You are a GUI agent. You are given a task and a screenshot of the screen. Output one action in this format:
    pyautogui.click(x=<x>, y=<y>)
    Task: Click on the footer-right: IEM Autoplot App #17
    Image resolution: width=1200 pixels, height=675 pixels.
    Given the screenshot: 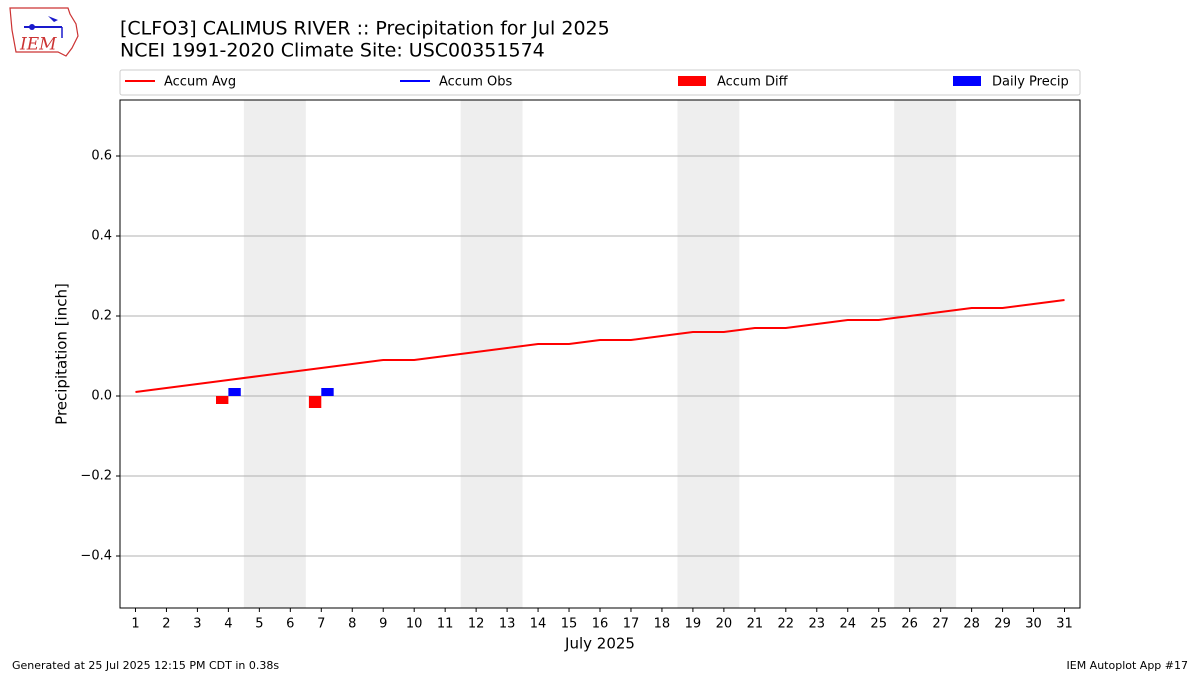 What is the action you would take?
    pyautogui.click(x=1128, y=665)
    